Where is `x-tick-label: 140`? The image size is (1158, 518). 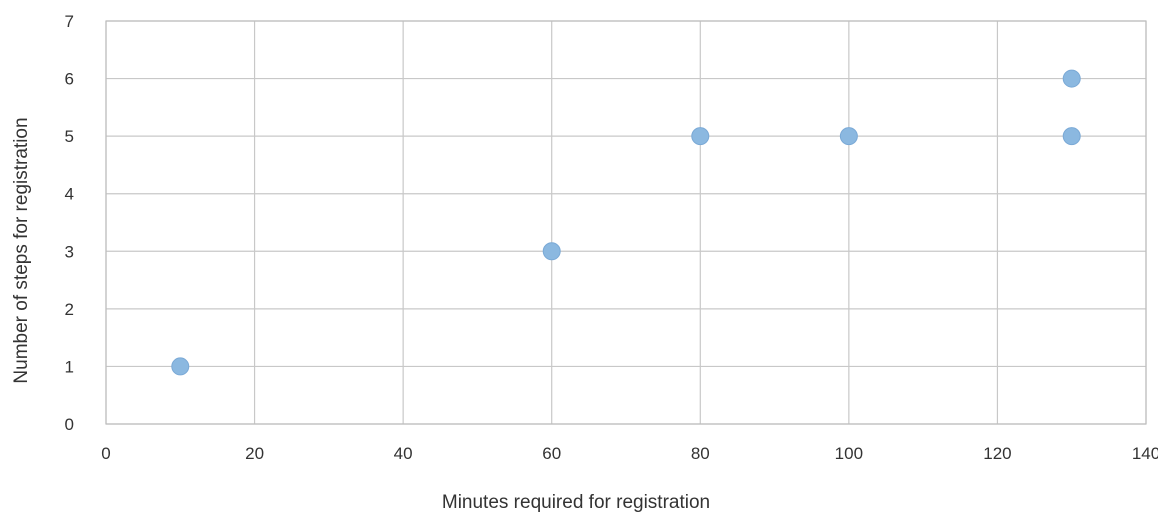
x-tick-label: 140 is located at coordinates (1145, 453).